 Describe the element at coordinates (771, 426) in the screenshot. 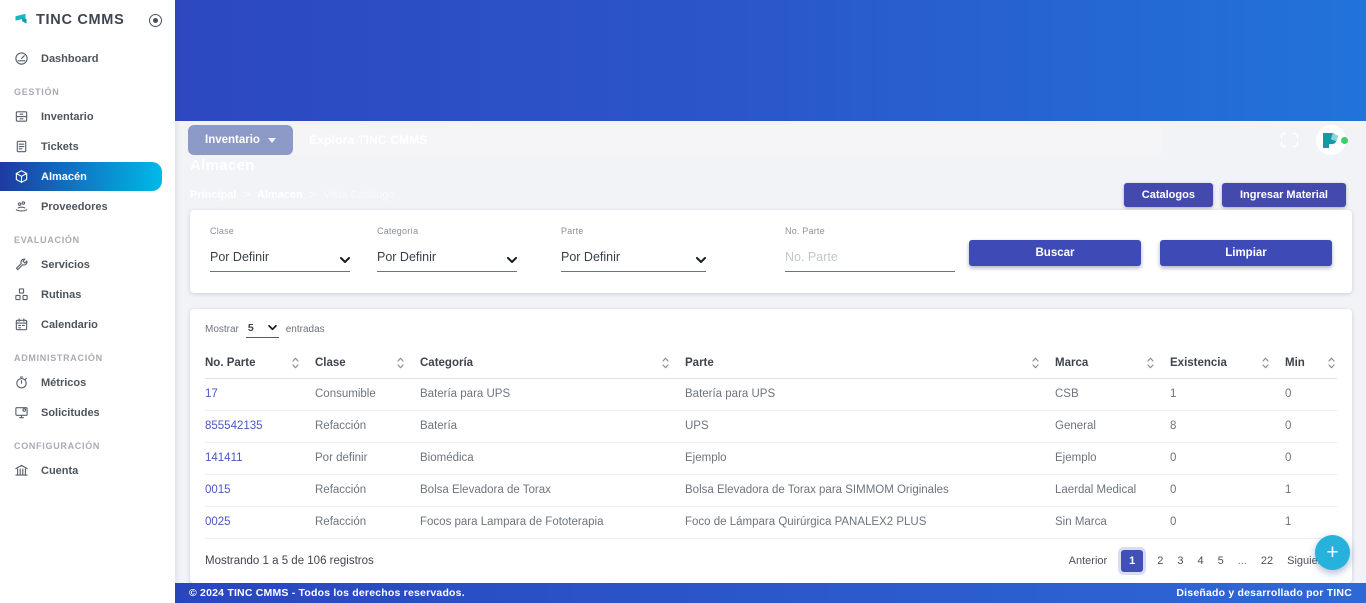

I see `table-row: 855542135 Refacción Batería UPS General 8 0` at that location.